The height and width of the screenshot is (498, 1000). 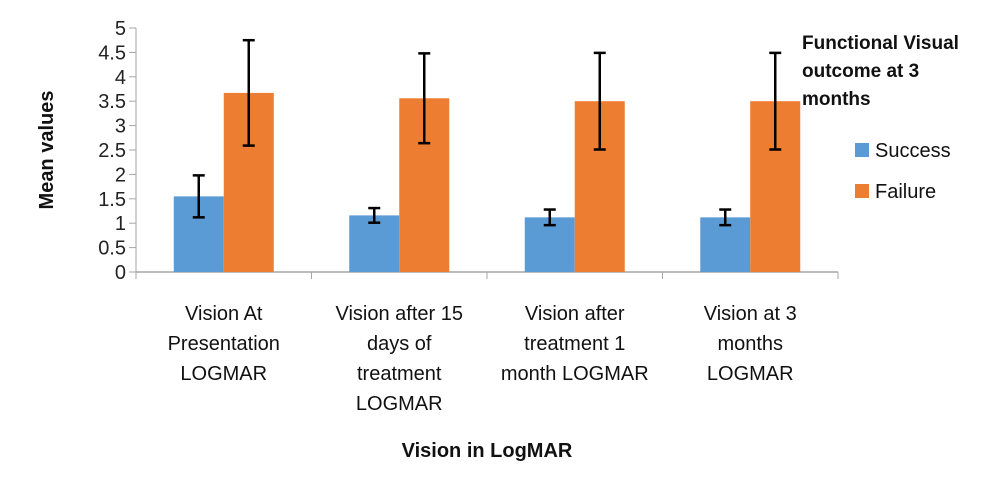 What do you see at coordinates (399, 374) in the screenshot?
I see `x-tick-label: treatment` at bounding box center [399, 374].